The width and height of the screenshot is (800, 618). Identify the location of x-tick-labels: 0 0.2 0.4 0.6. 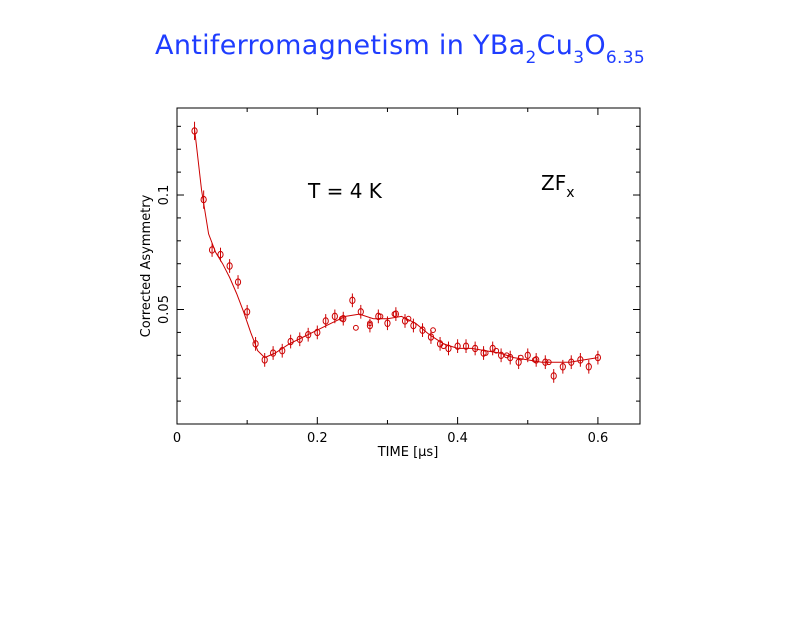
(390, 438).